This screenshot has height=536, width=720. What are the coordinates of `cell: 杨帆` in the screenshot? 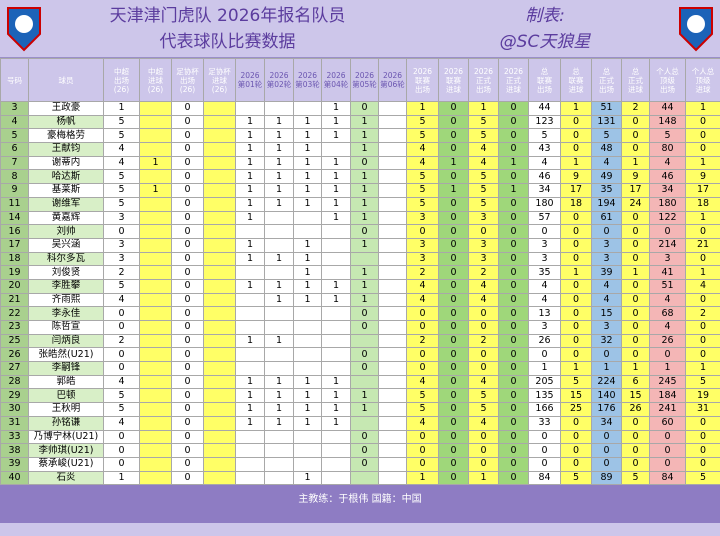 It's located at (66, 122).